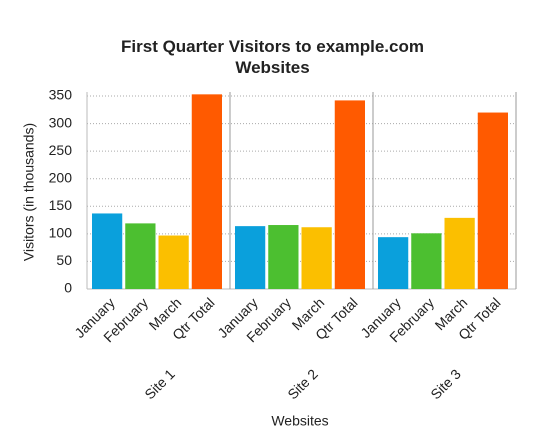  Describe the element at coordinates (299, 421) in the screenshot. I see `x-axis-label: Websites` at that location.